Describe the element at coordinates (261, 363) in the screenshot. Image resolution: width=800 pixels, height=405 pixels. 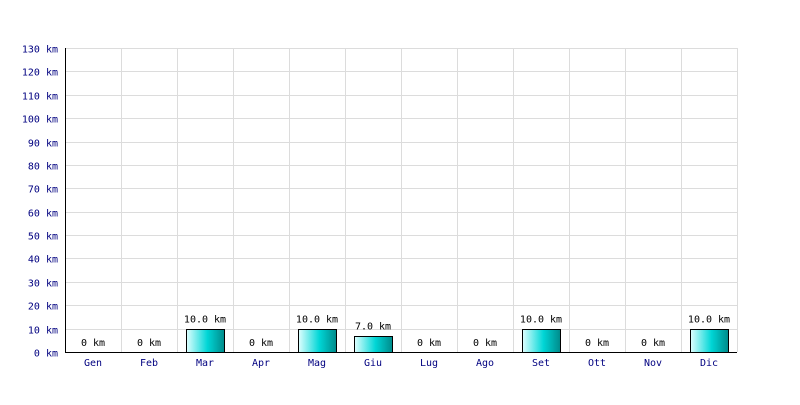
I see `x-tick-label: Apr` at that location.